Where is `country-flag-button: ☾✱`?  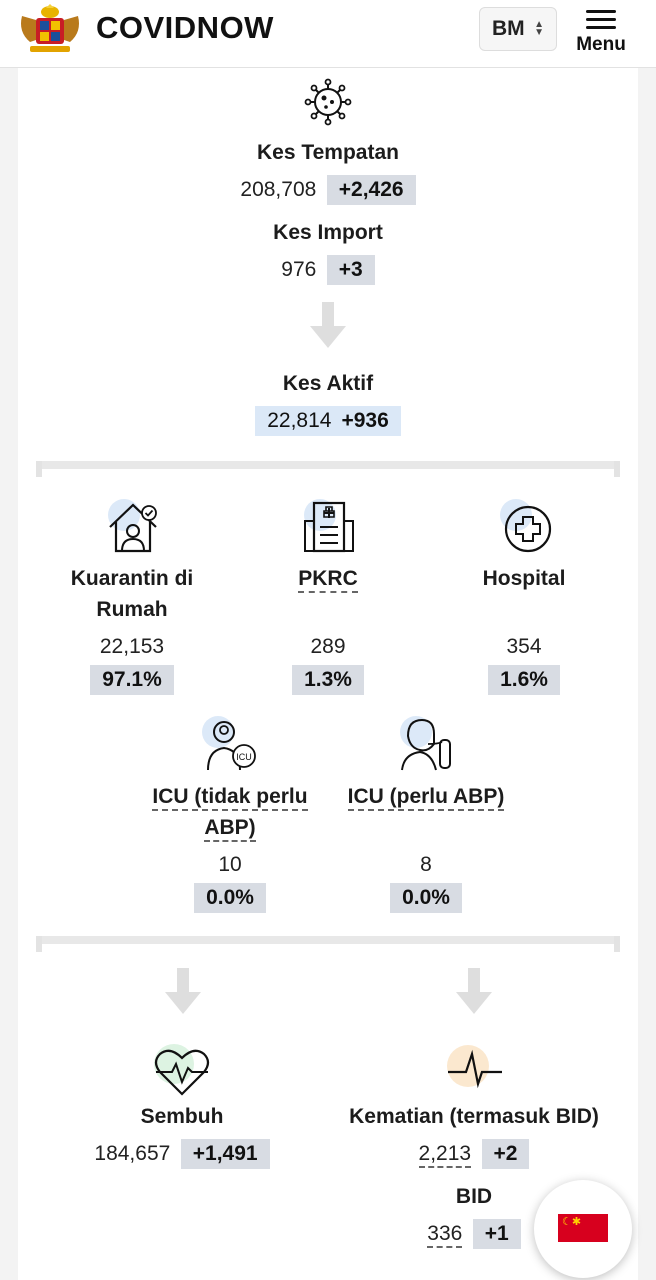
country-flag-button: ☾✱ is located at coordinates (583, 1229).